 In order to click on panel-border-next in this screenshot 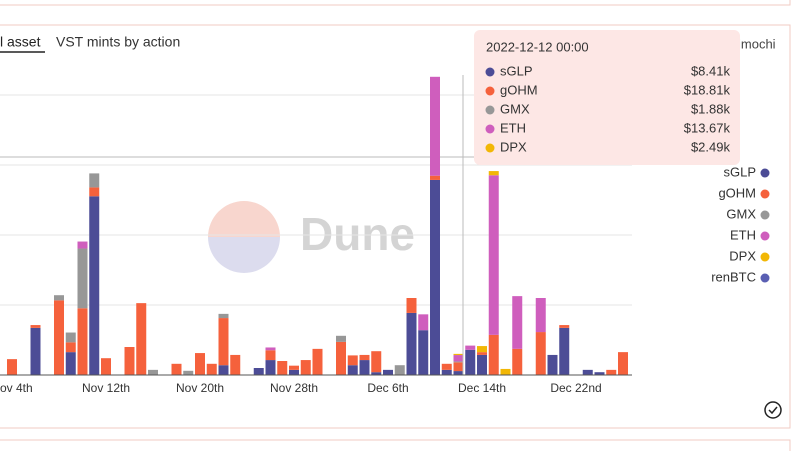, I will do `click(395, 445)`.